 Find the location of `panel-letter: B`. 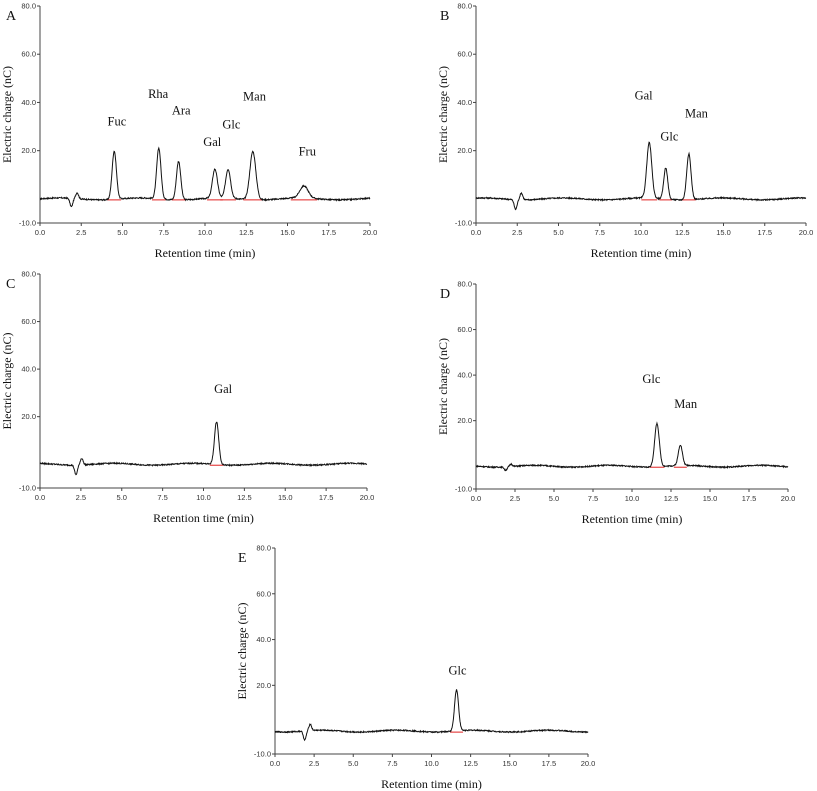

panel-letter: B is located at coordinates (444, 16).